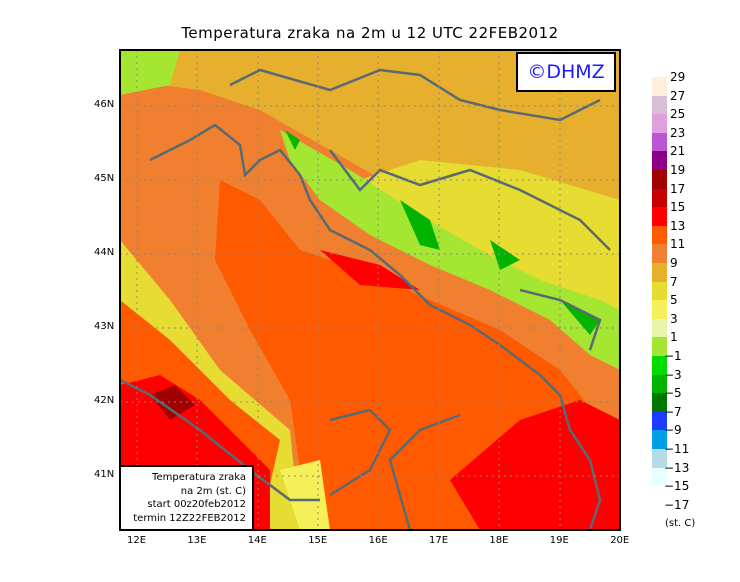 Image resolution: width=740 pixels, height=582 pixels. Describe the element at coordinates (104, 178) in the screenshot. I see `y-tick-label: 45N` at that location.